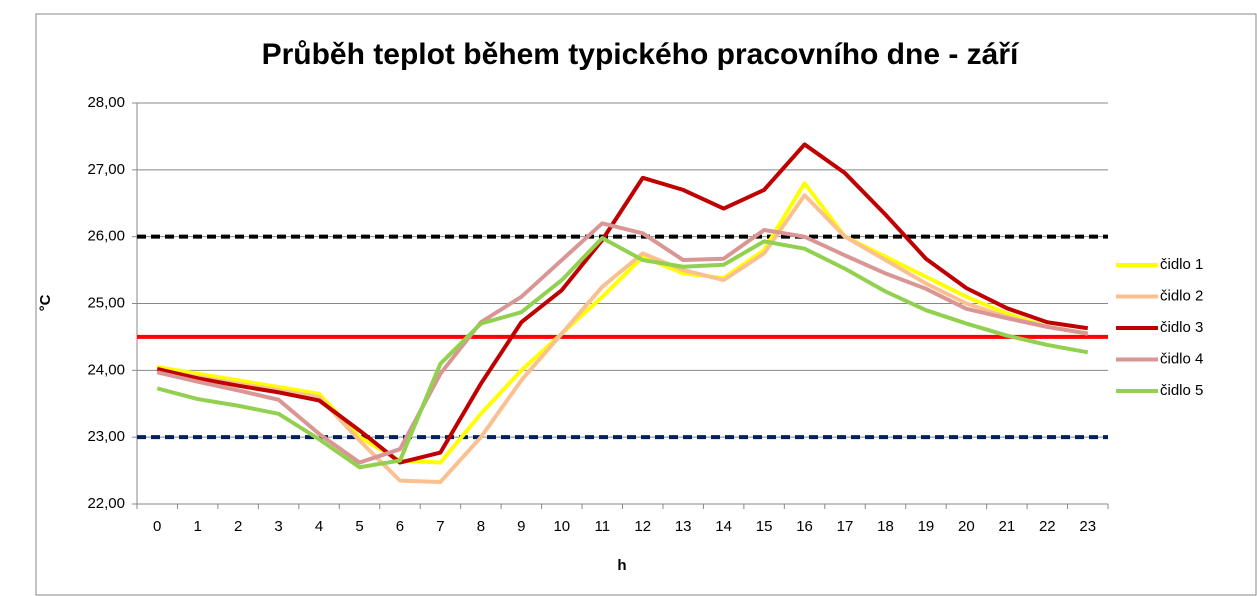  What do you see at coordinates (1181, 295) in the screenshot?
I see `legend-label: čidlo 2` at bounding box center [1181, 295].